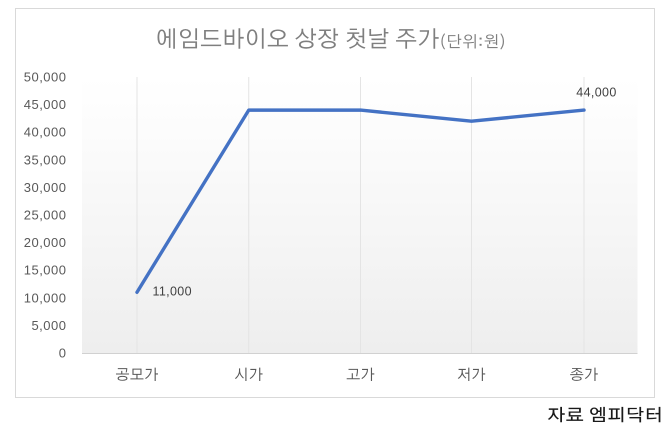  I want to click on svg-text: 5,000, so click(48, 325).